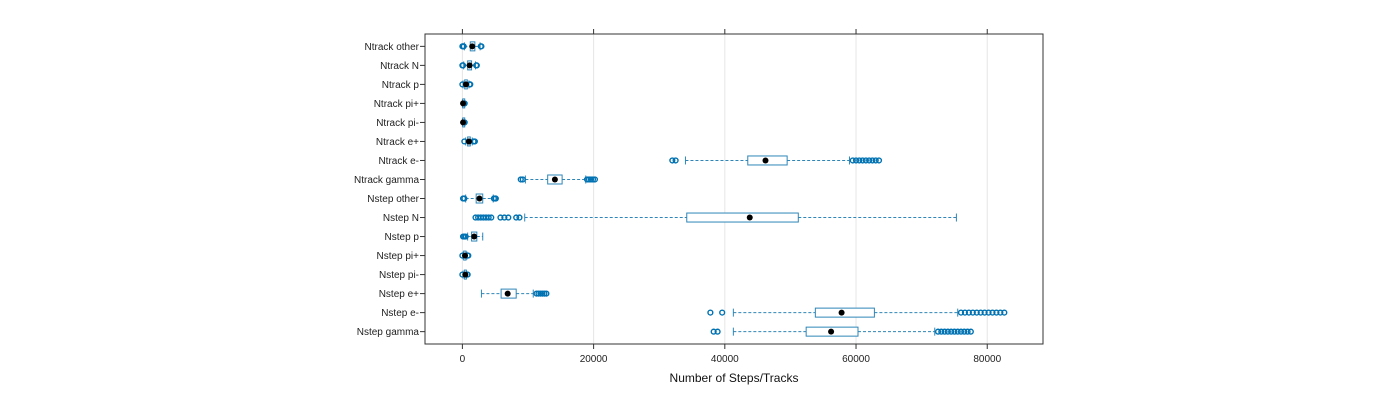 This screenshot has width=1400, height=400. Describe the element at coordinates (397, 256) in the screenshot. I see `category-label: Nstep pi+` at that location.